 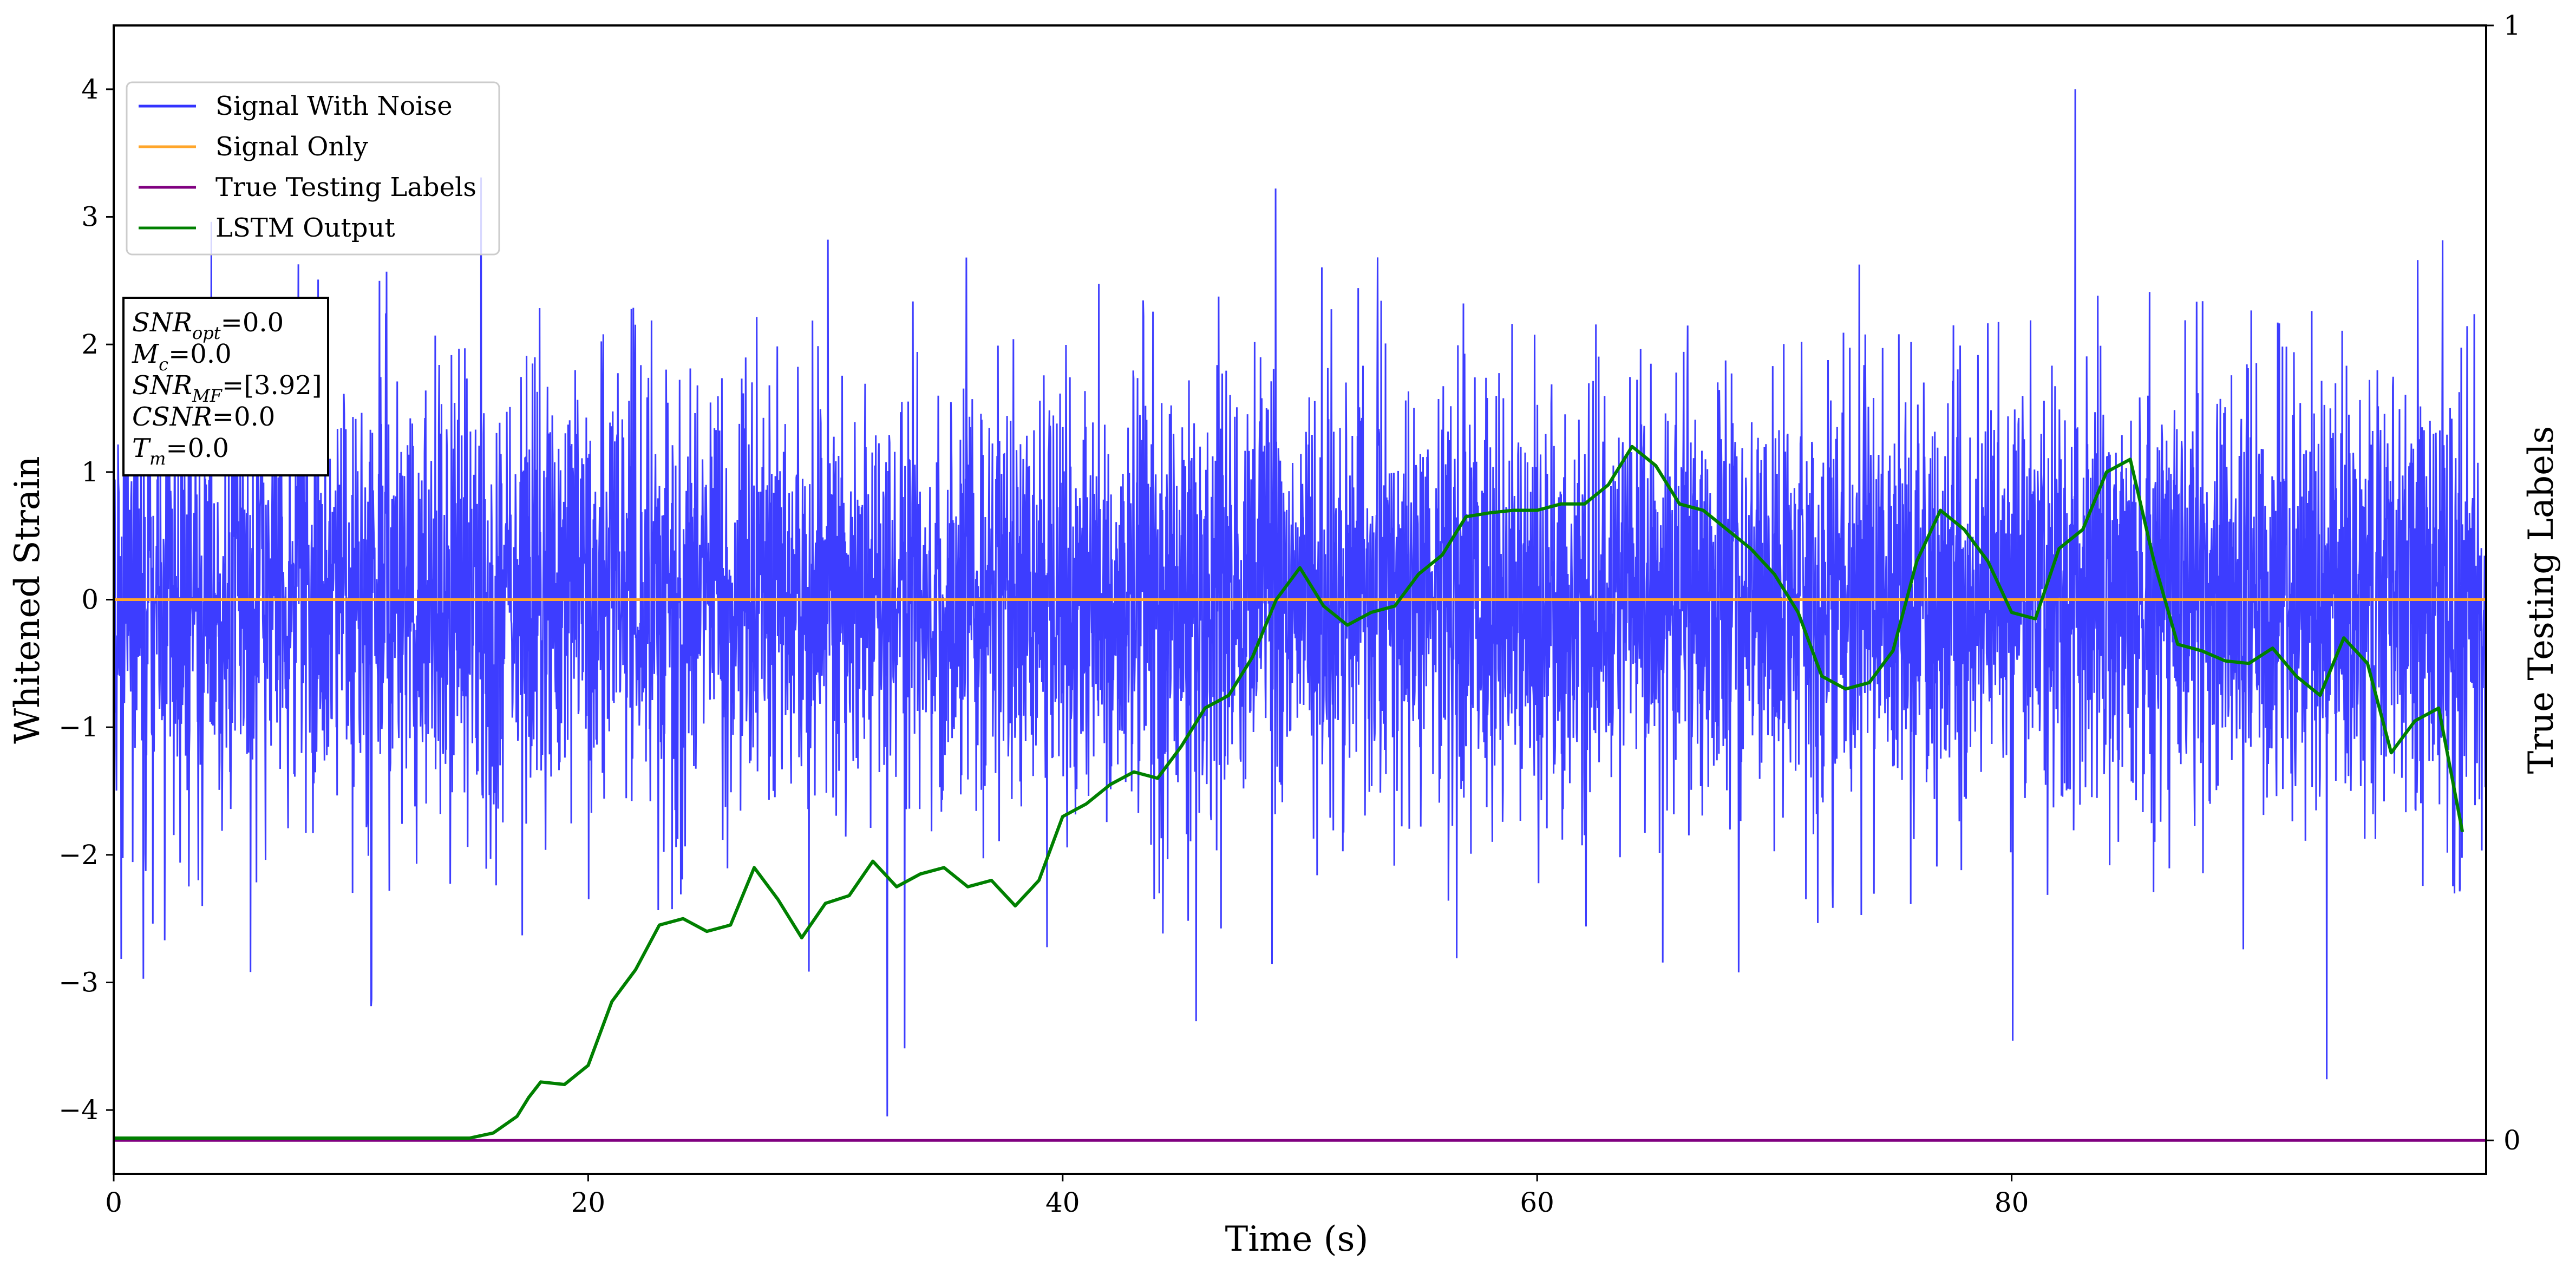 I want to click on legend-frame, so click(x=313, y=168).